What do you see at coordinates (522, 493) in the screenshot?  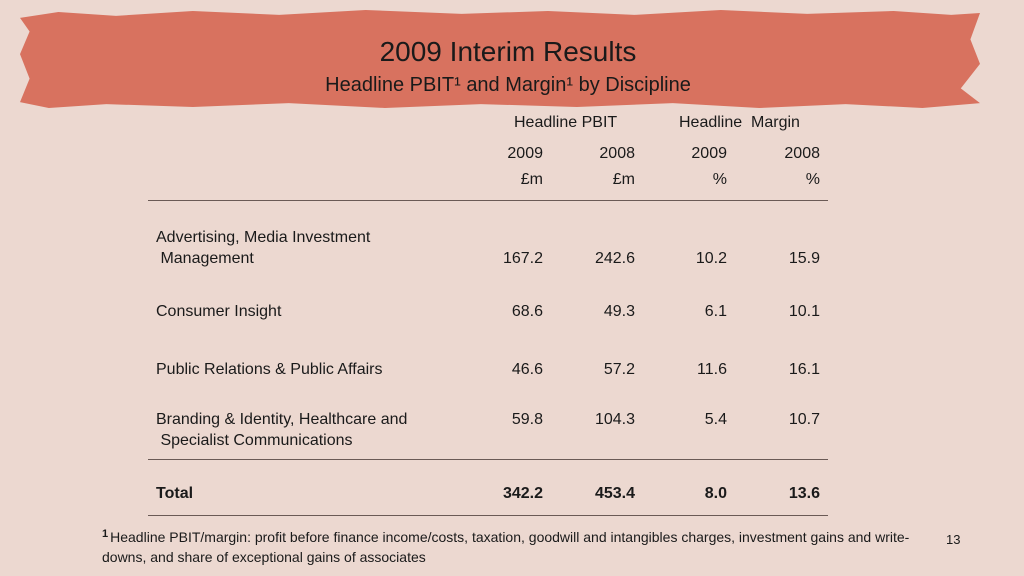 I see `total-value: 342.2` at bounding box center [522, 493].